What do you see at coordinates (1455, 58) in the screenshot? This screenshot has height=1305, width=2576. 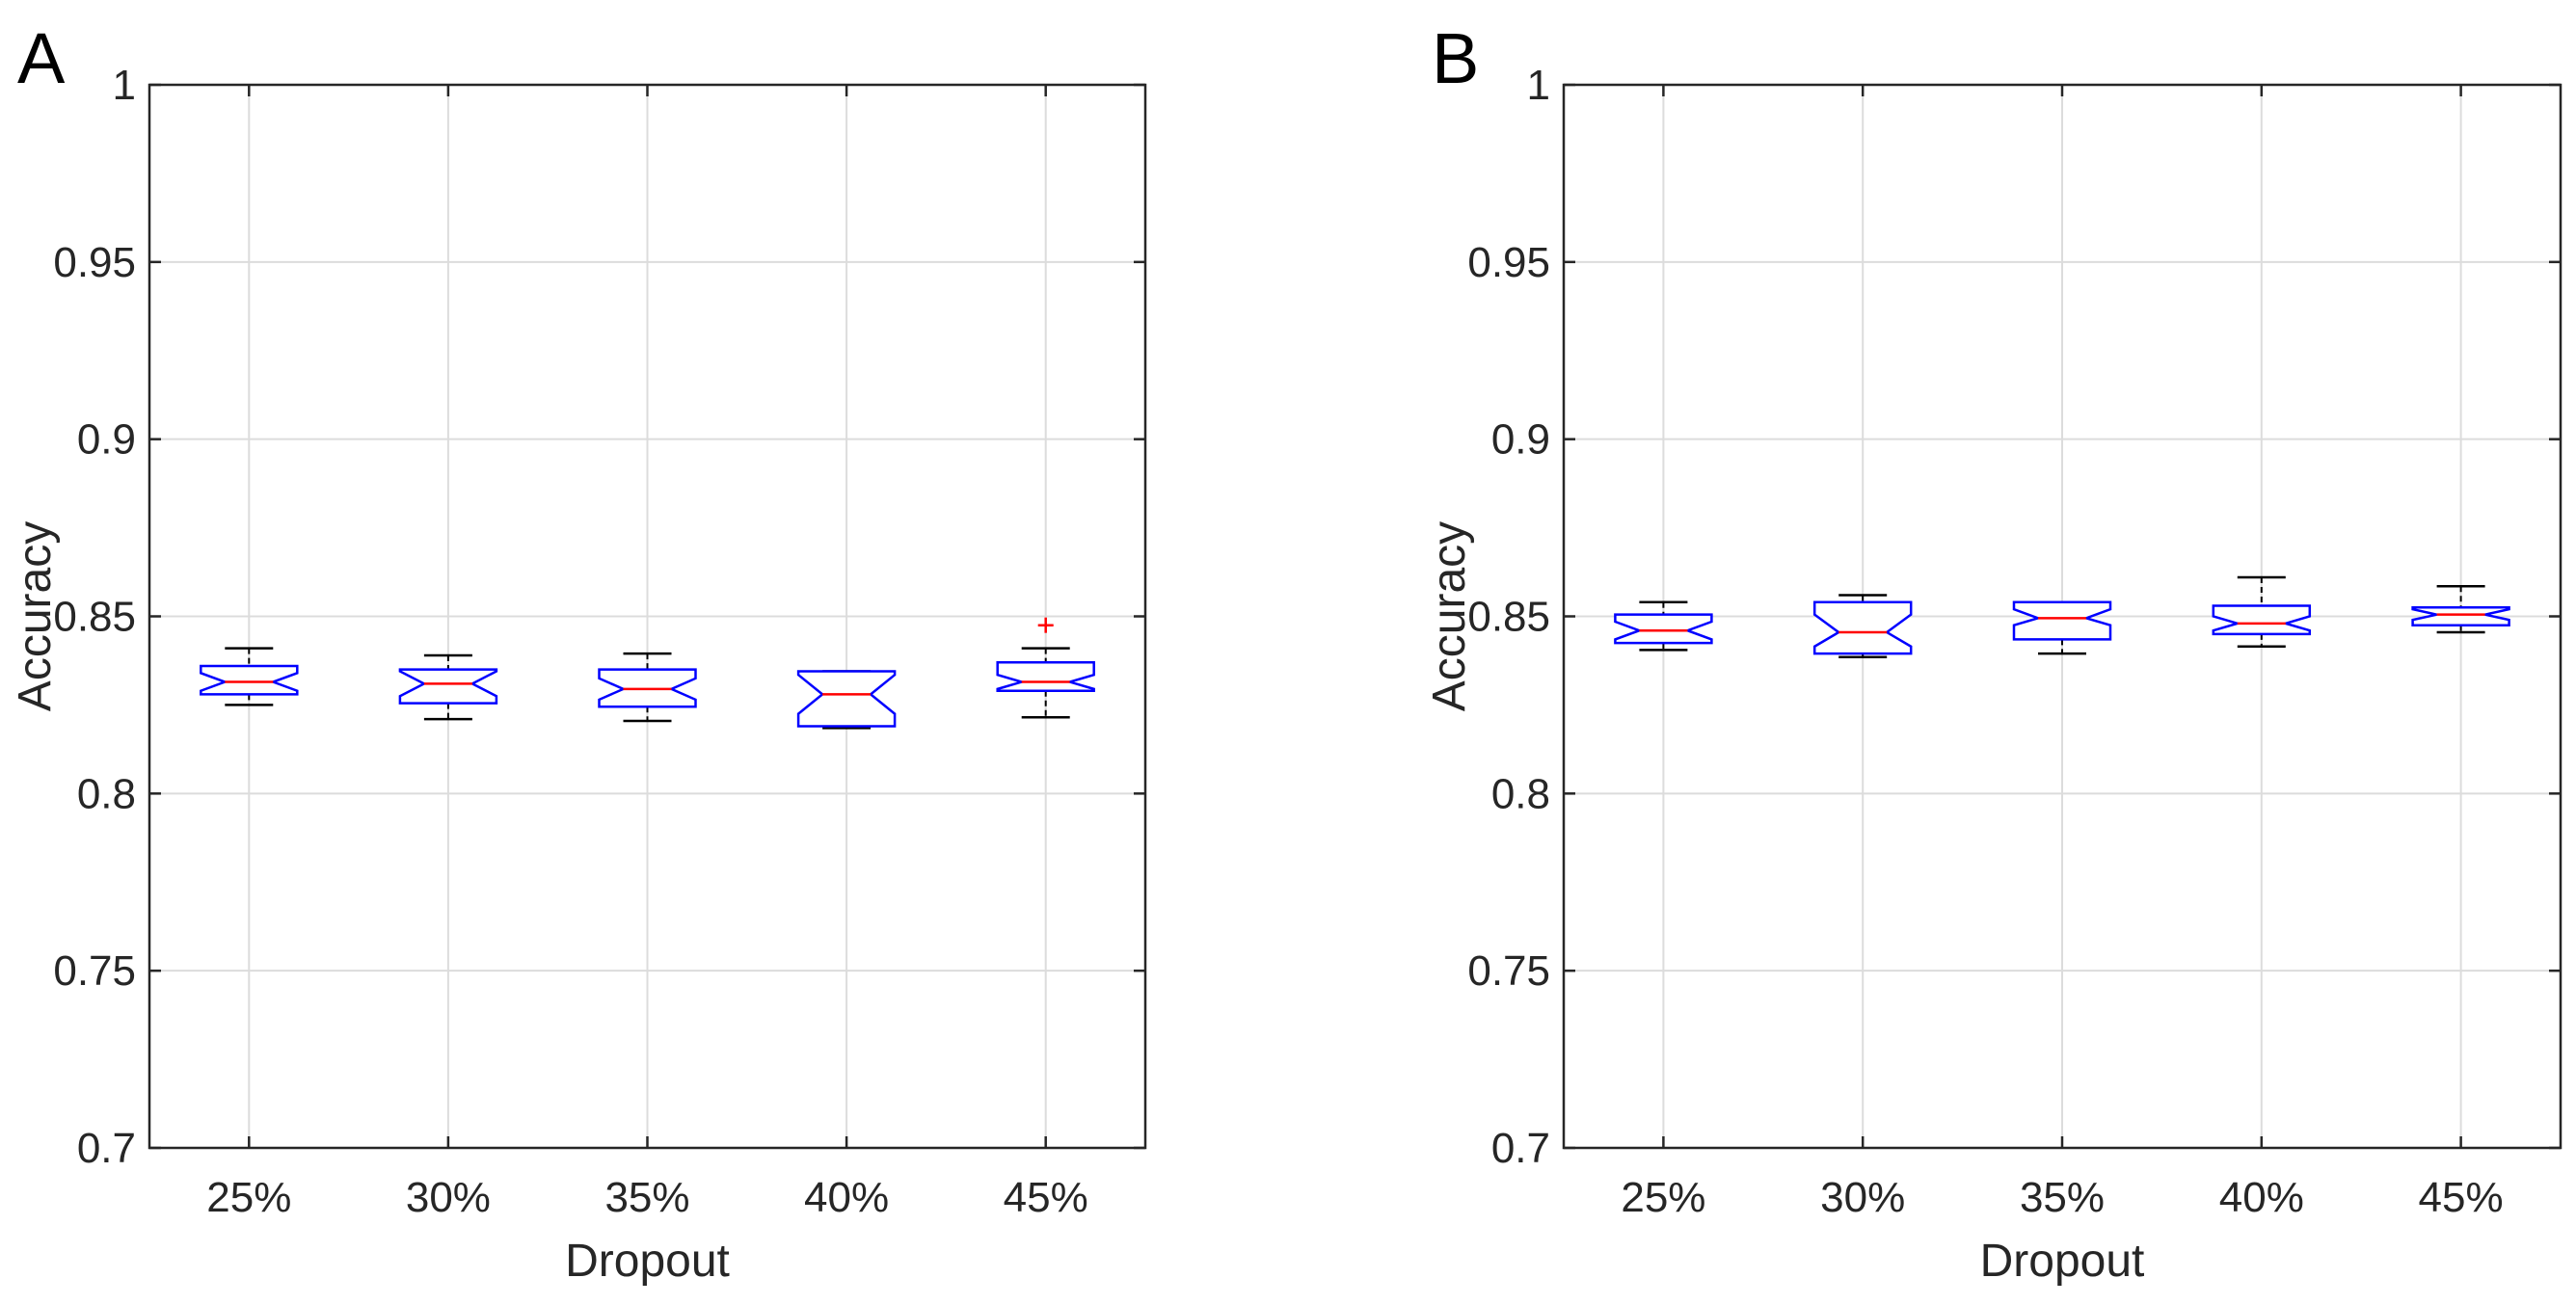 I see `panel-label-b: B` at bounding box center [1455, 58].